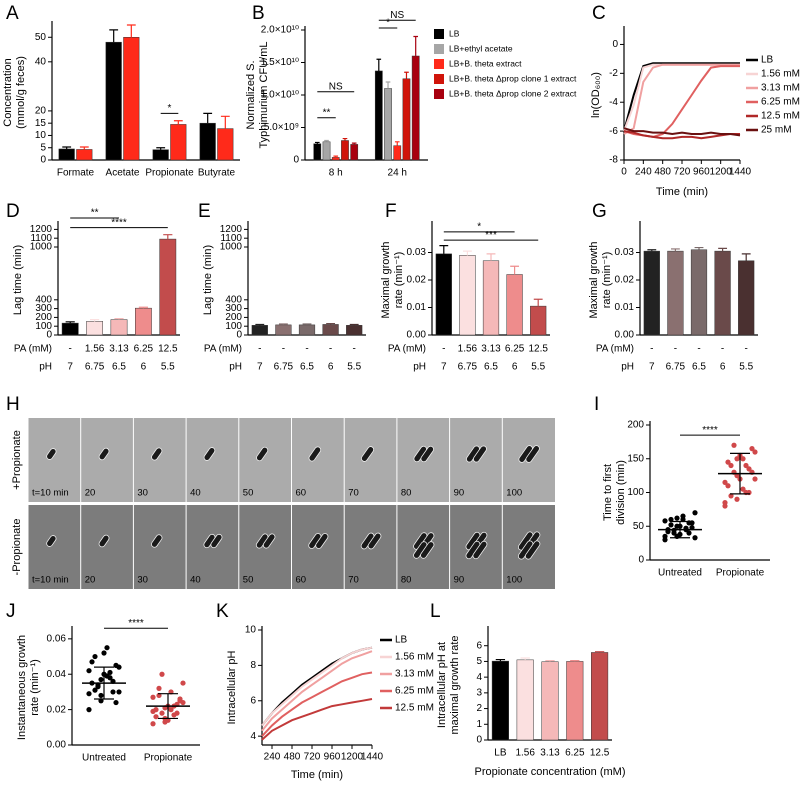 The height and width of the screenshot is (789, 800). Describe the element at coordinates (550, 753) in the screenshot. I see `x-tick-label: 3.13` at that location.